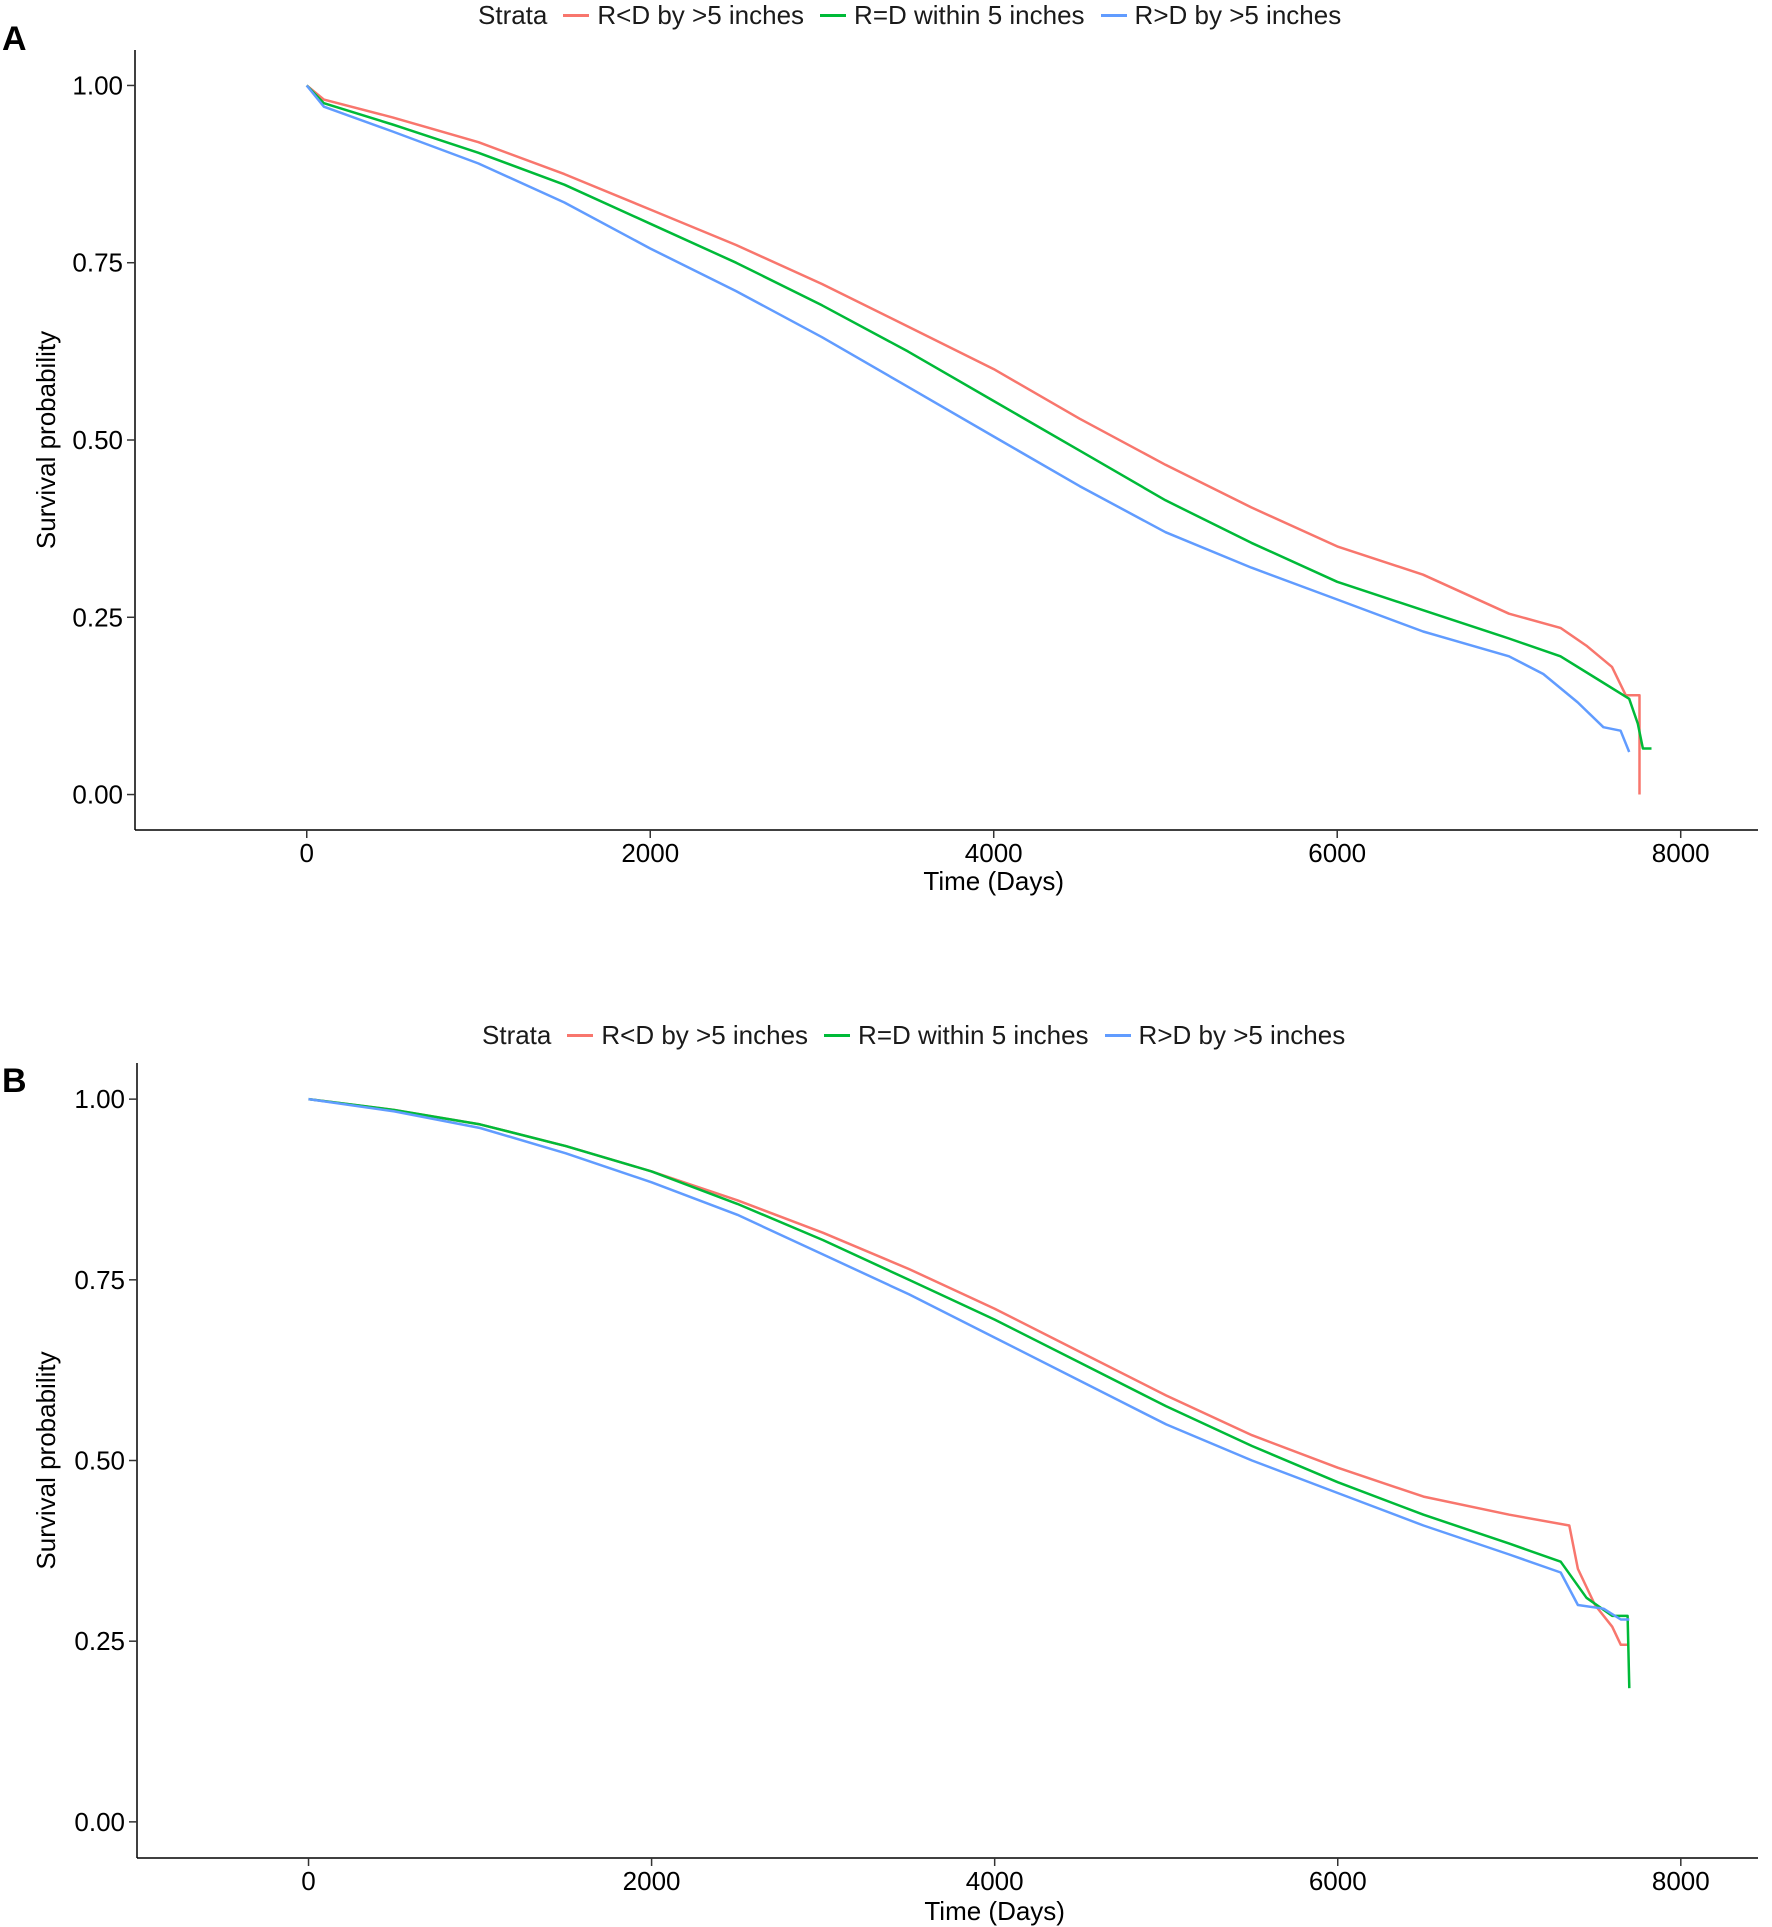 This screenshot has height=1927, width=1772. What do you see at coordinates (14, 39) in the screenshot?
I see `panel-label: A` at bounding box center [14, 39].